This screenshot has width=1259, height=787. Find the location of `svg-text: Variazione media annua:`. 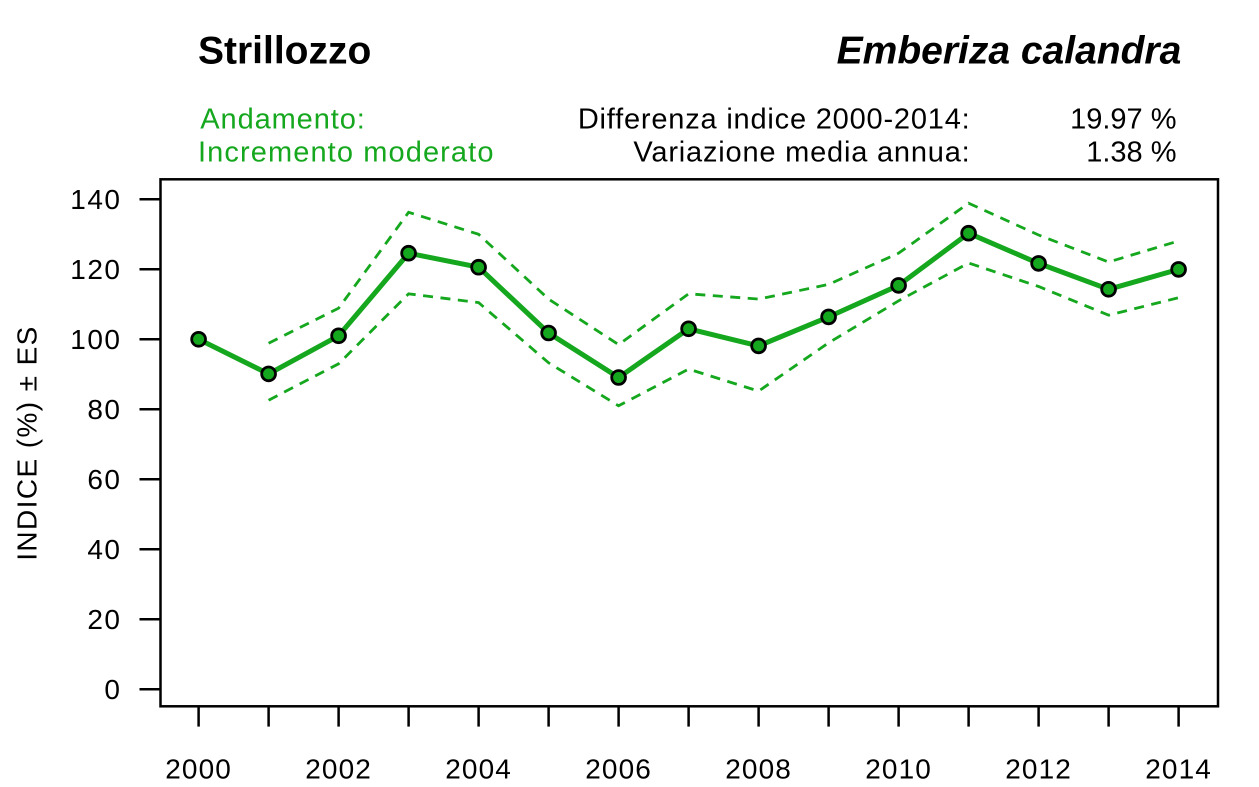

svg-text: Variazione media annua: is located at coordinates (801, 153).